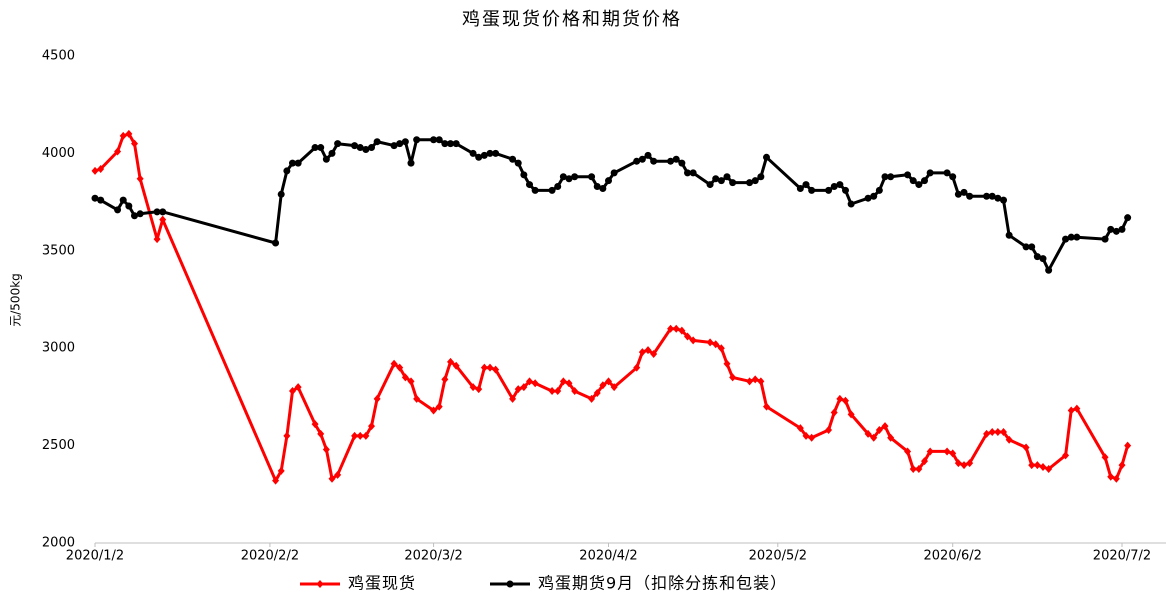 This screenshot has height=600, width=1166. What do you see at coordinates (608, 556) in the screenshot?
I see `x-tick-label: 2020/4/2` at bounding box center [608, 556].